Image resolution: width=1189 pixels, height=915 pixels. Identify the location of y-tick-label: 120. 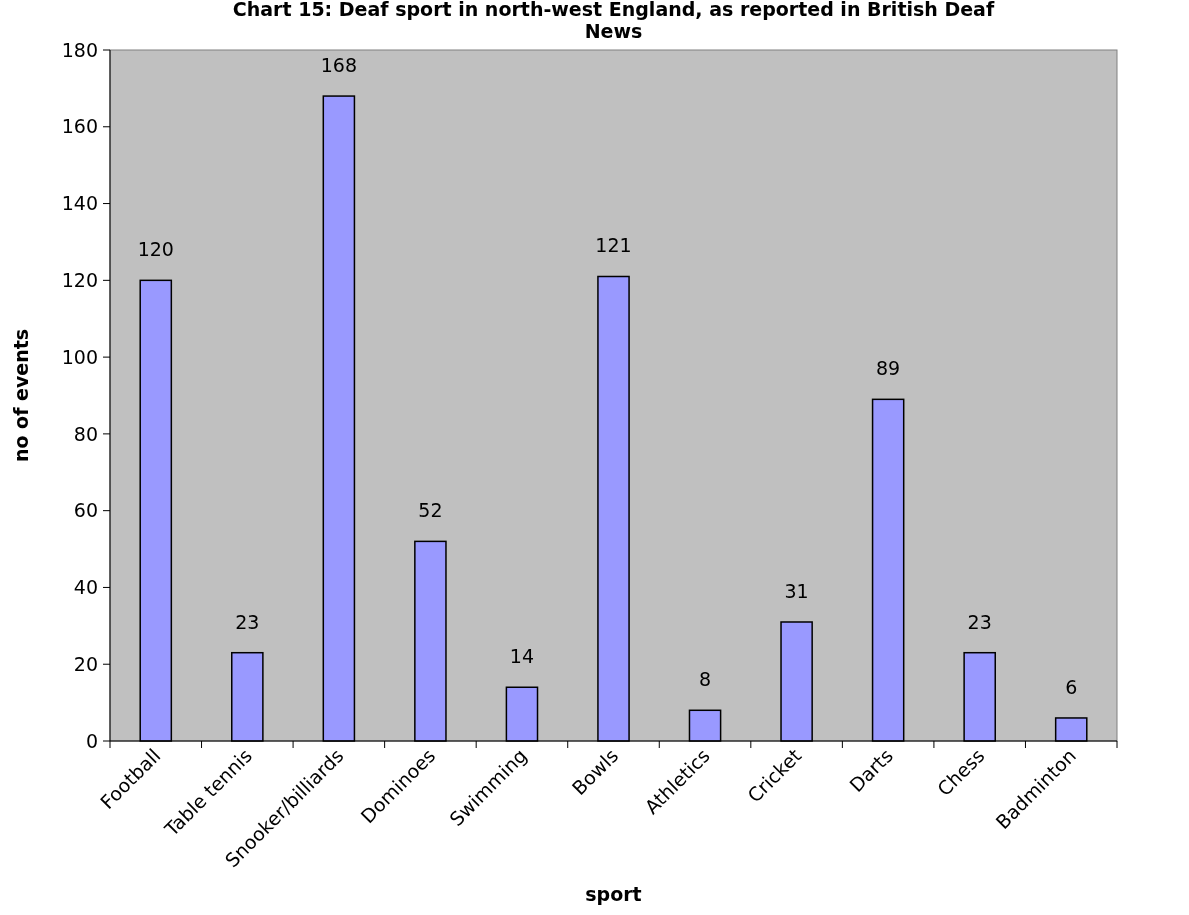
(79, 279).